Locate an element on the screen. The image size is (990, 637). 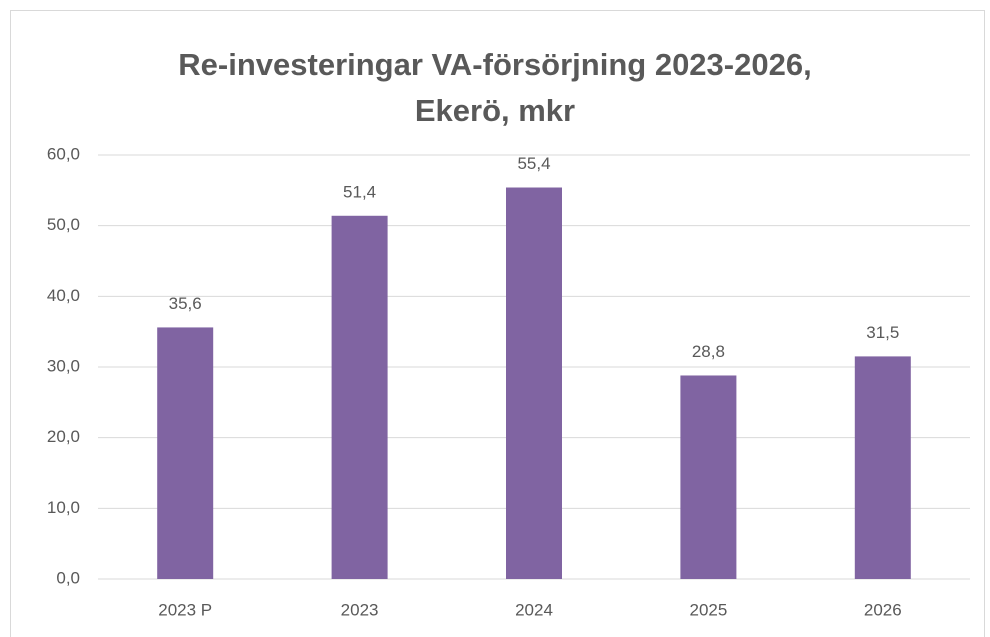
y-tick-label: 30,0 is located at coordinates (63, 365).